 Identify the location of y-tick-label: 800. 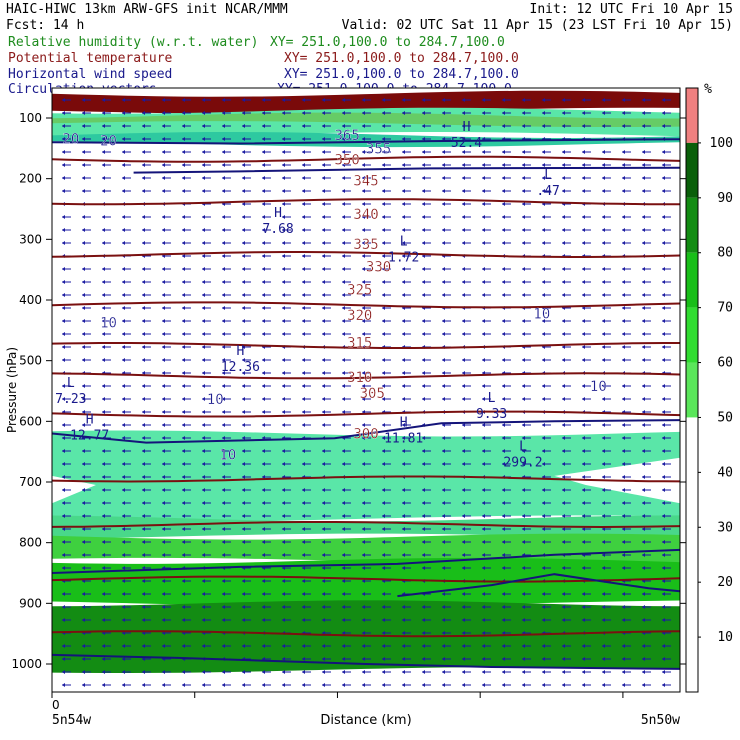
(30, 543).